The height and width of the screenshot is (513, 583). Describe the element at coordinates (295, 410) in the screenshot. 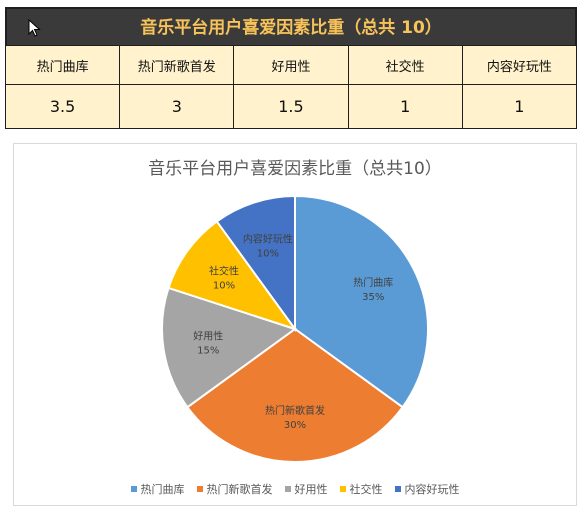

I see `slice-label-category: 热门新歌首发` at that location.